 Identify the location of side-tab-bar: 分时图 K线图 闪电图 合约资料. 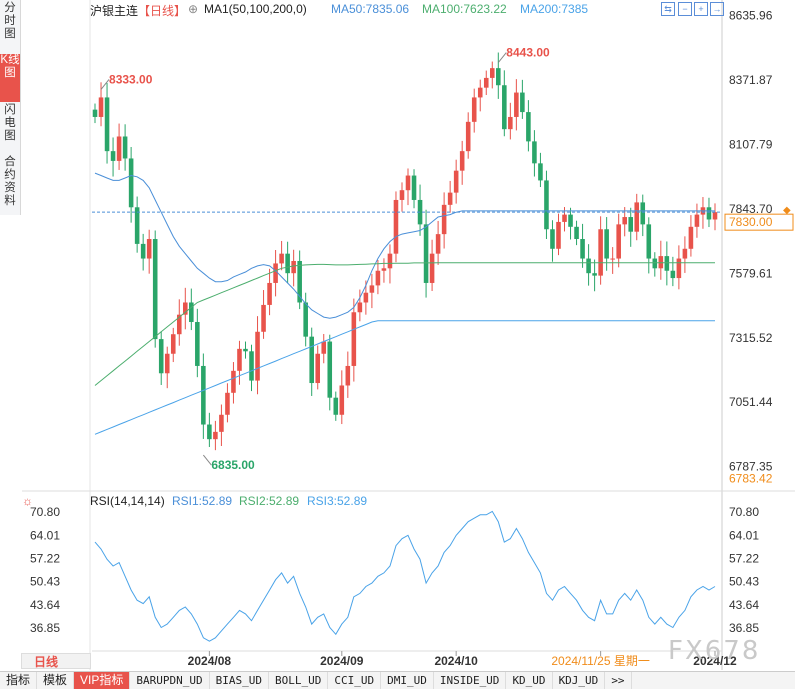
(10, 107).